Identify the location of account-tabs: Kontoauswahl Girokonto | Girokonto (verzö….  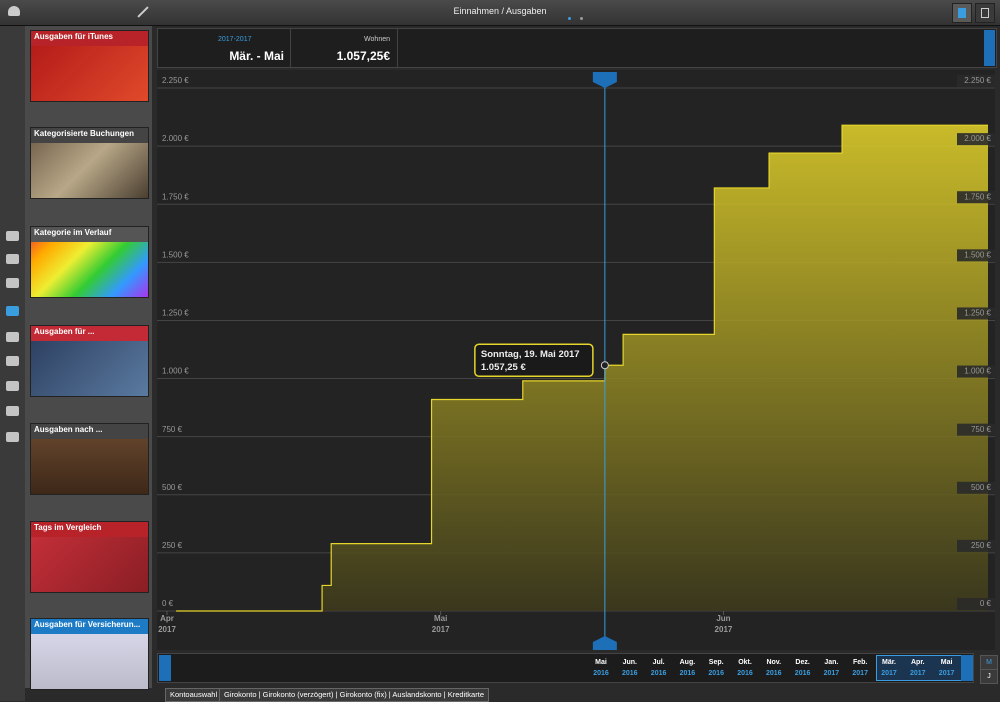
(578, 695).